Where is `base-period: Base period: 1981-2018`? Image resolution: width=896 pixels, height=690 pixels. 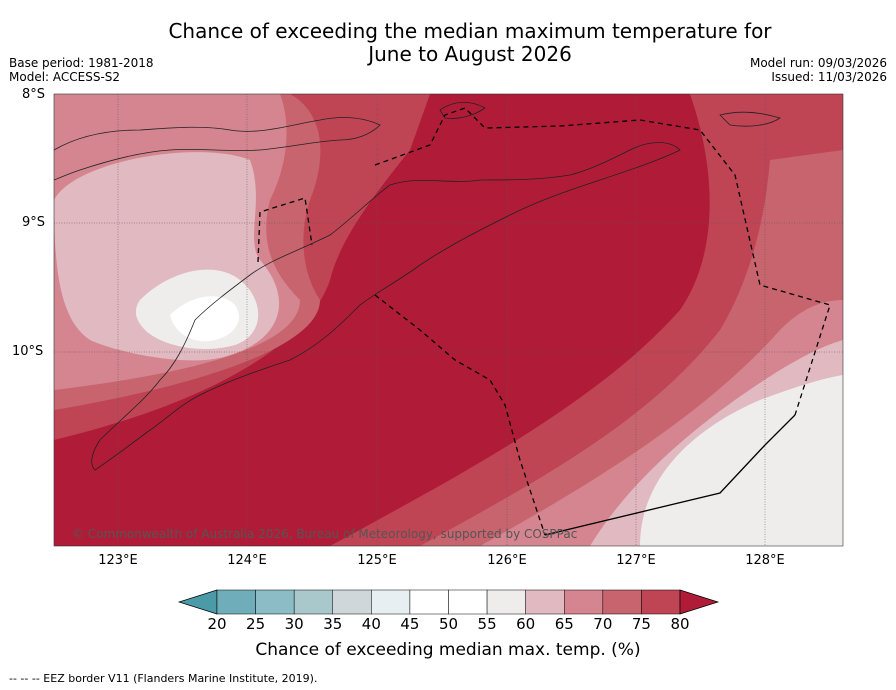
base-period: Base period: 1981-2018 is located at coordinates (81, 63).